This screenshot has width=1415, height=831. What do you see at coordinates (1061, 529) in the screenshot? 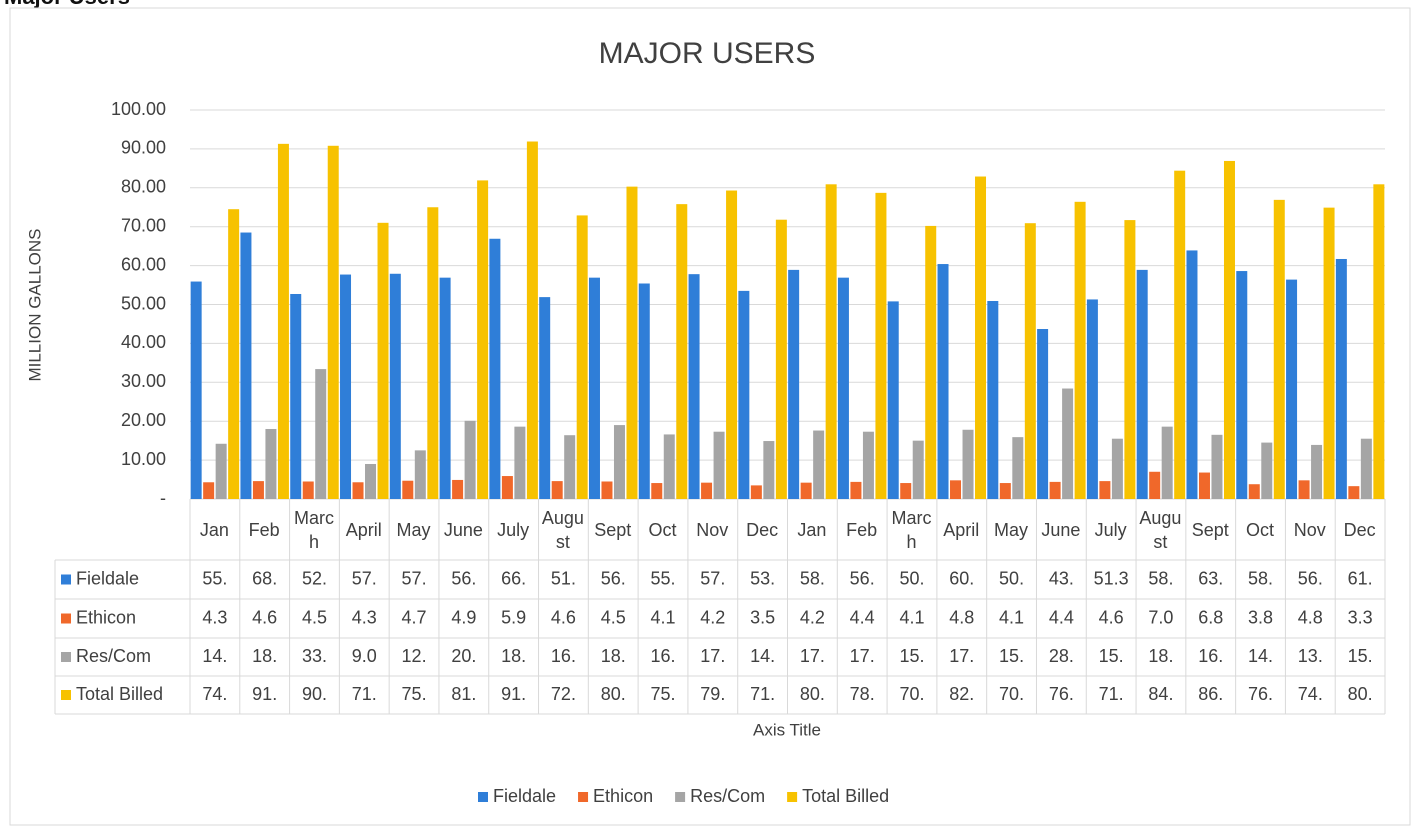
I see `x-tick-label: June` at bounding box center [1061, 529].